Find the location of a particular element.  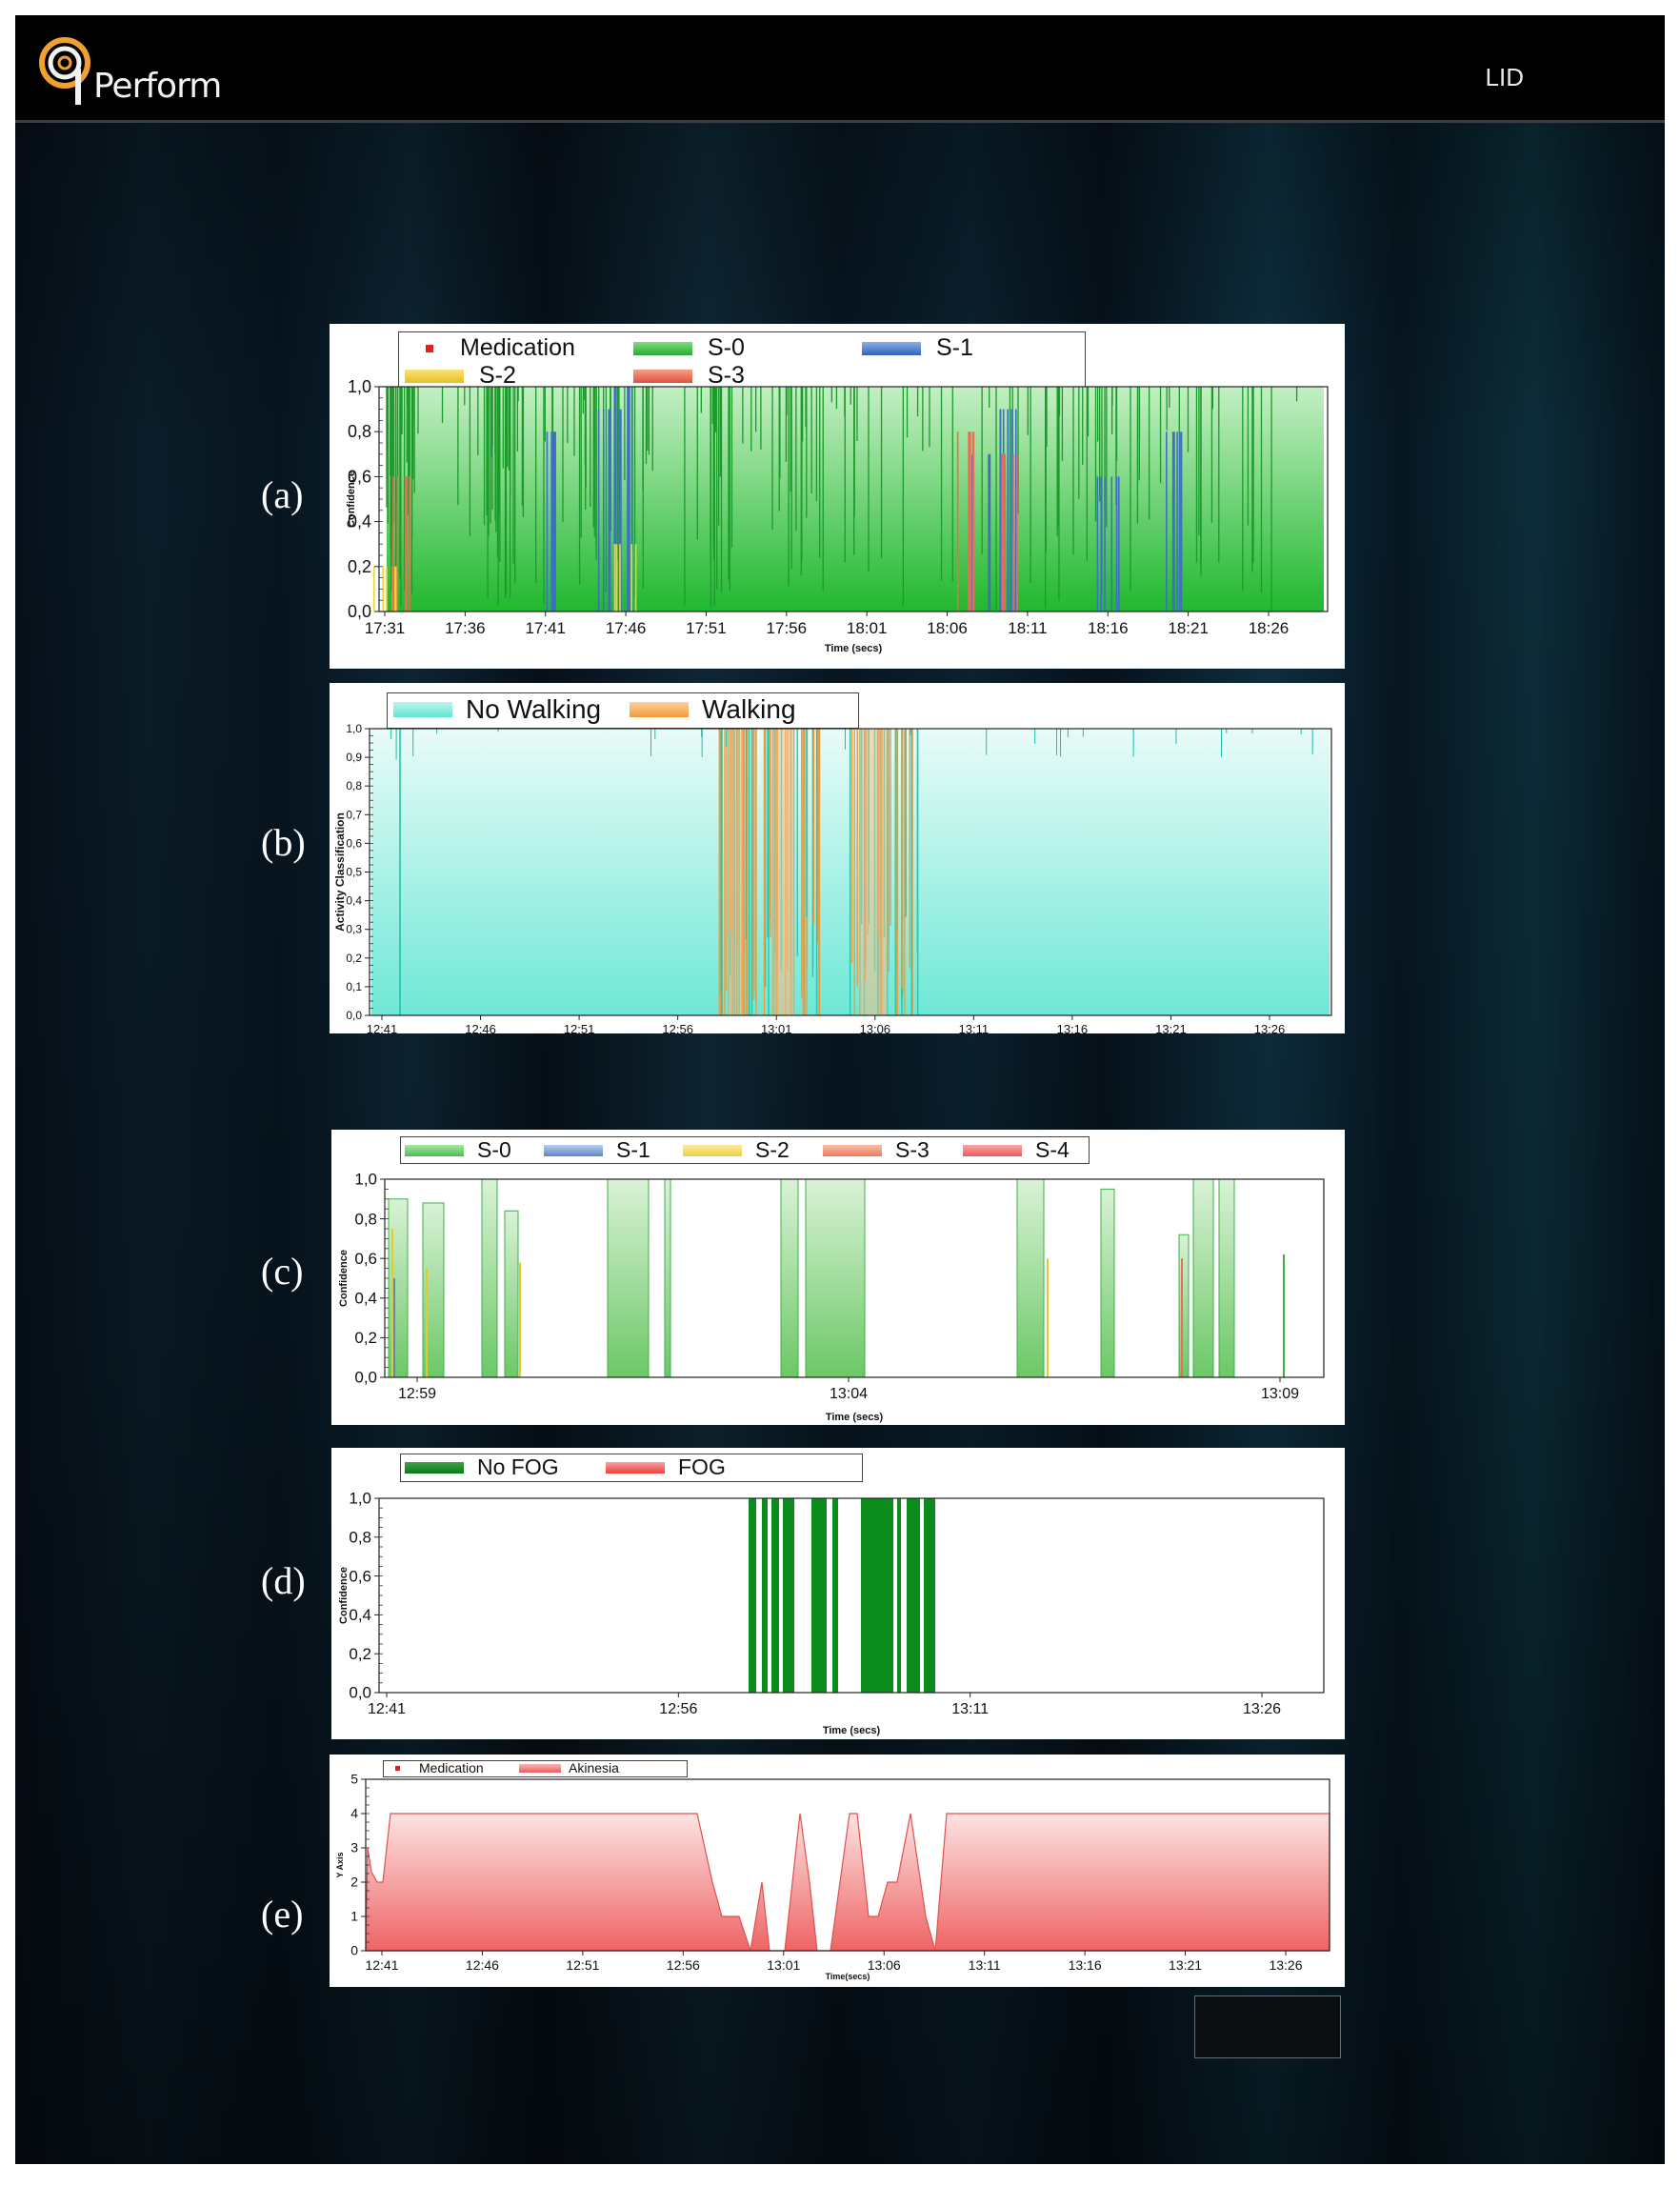

y-tick-label: 1,0 is located at coordinates (359, 387).